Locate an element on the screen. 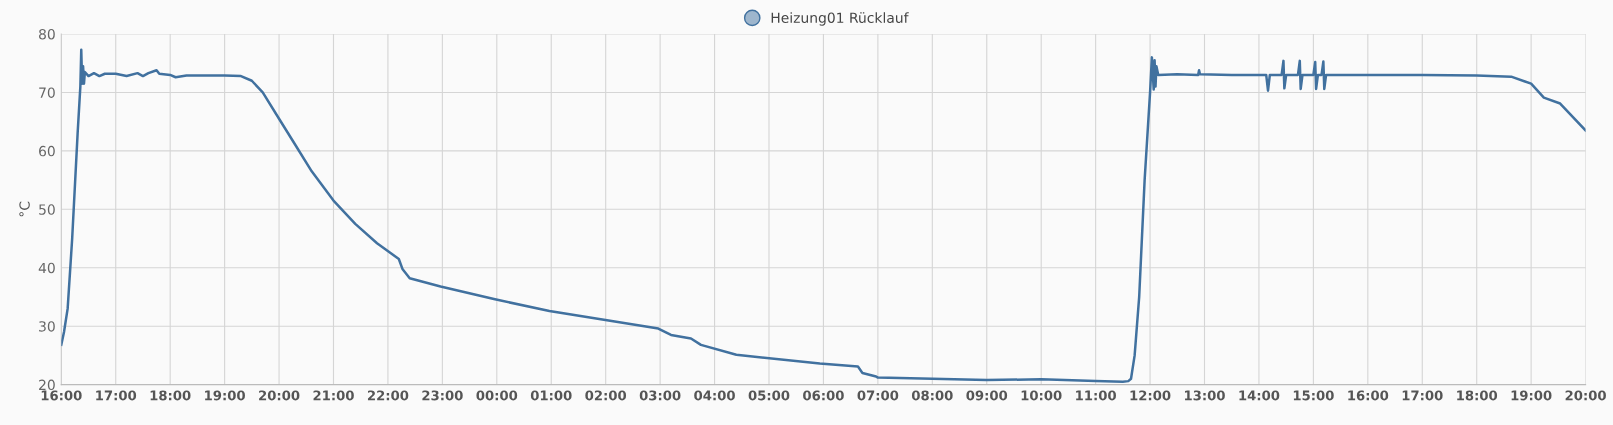 The image size is (1613, 425). x-tick-label: 07:00 is located at coordinates (878, 395).